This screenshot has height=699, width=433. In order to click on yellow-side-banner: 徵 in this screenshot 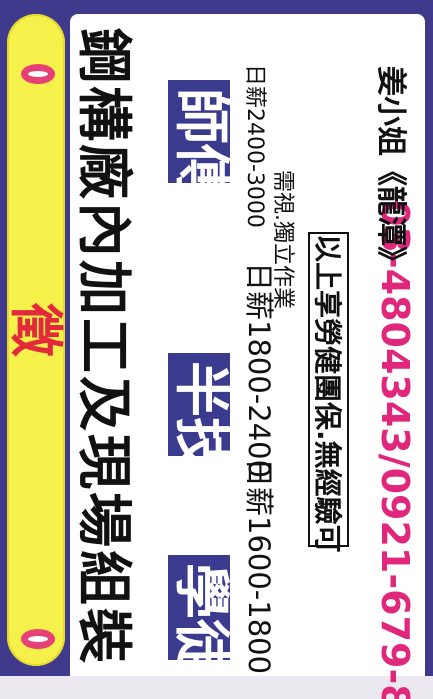, I will do `click(36, 340)`.